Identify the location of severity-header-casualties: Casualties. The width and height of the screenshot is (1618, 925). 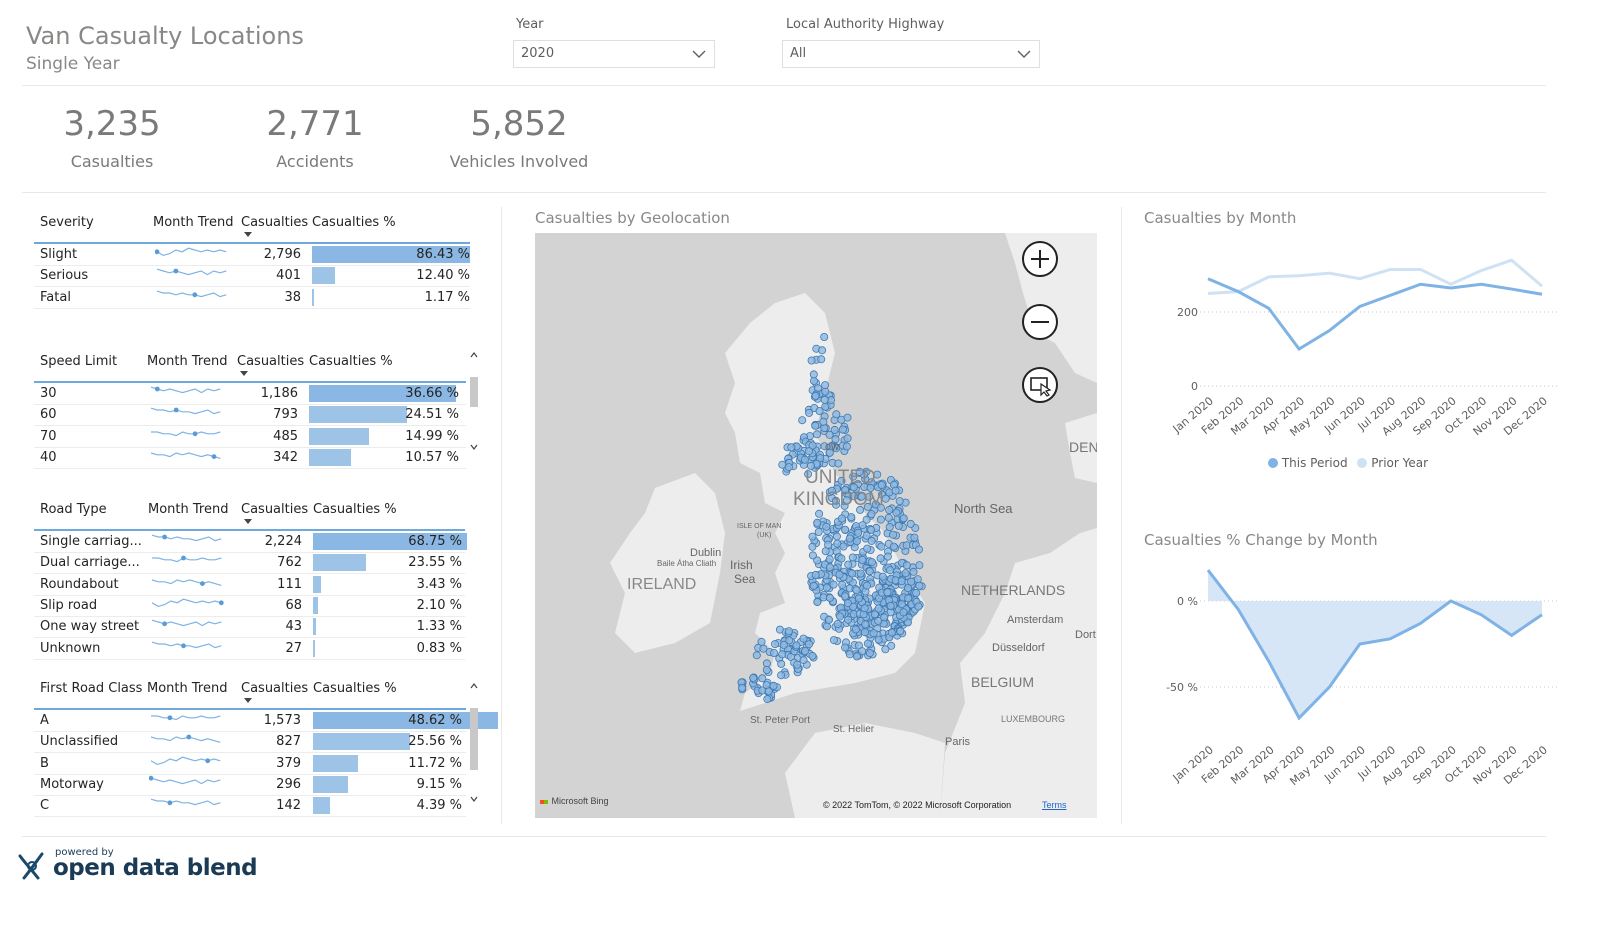
(275, 222).